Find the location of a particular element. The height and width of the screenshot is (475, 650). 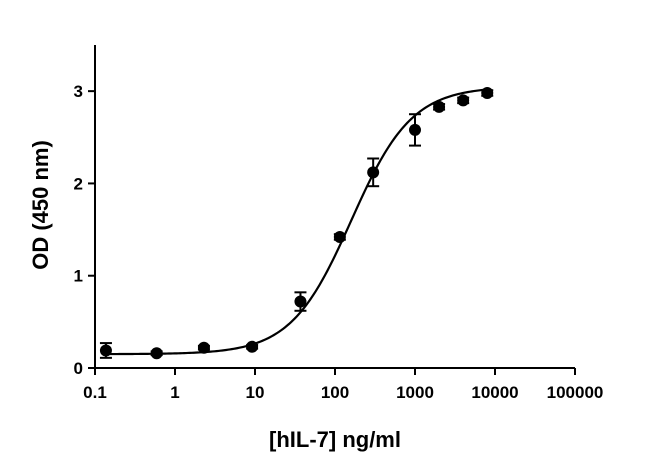

x-tick-label: 0.1 is located at coordinates (95, 392).